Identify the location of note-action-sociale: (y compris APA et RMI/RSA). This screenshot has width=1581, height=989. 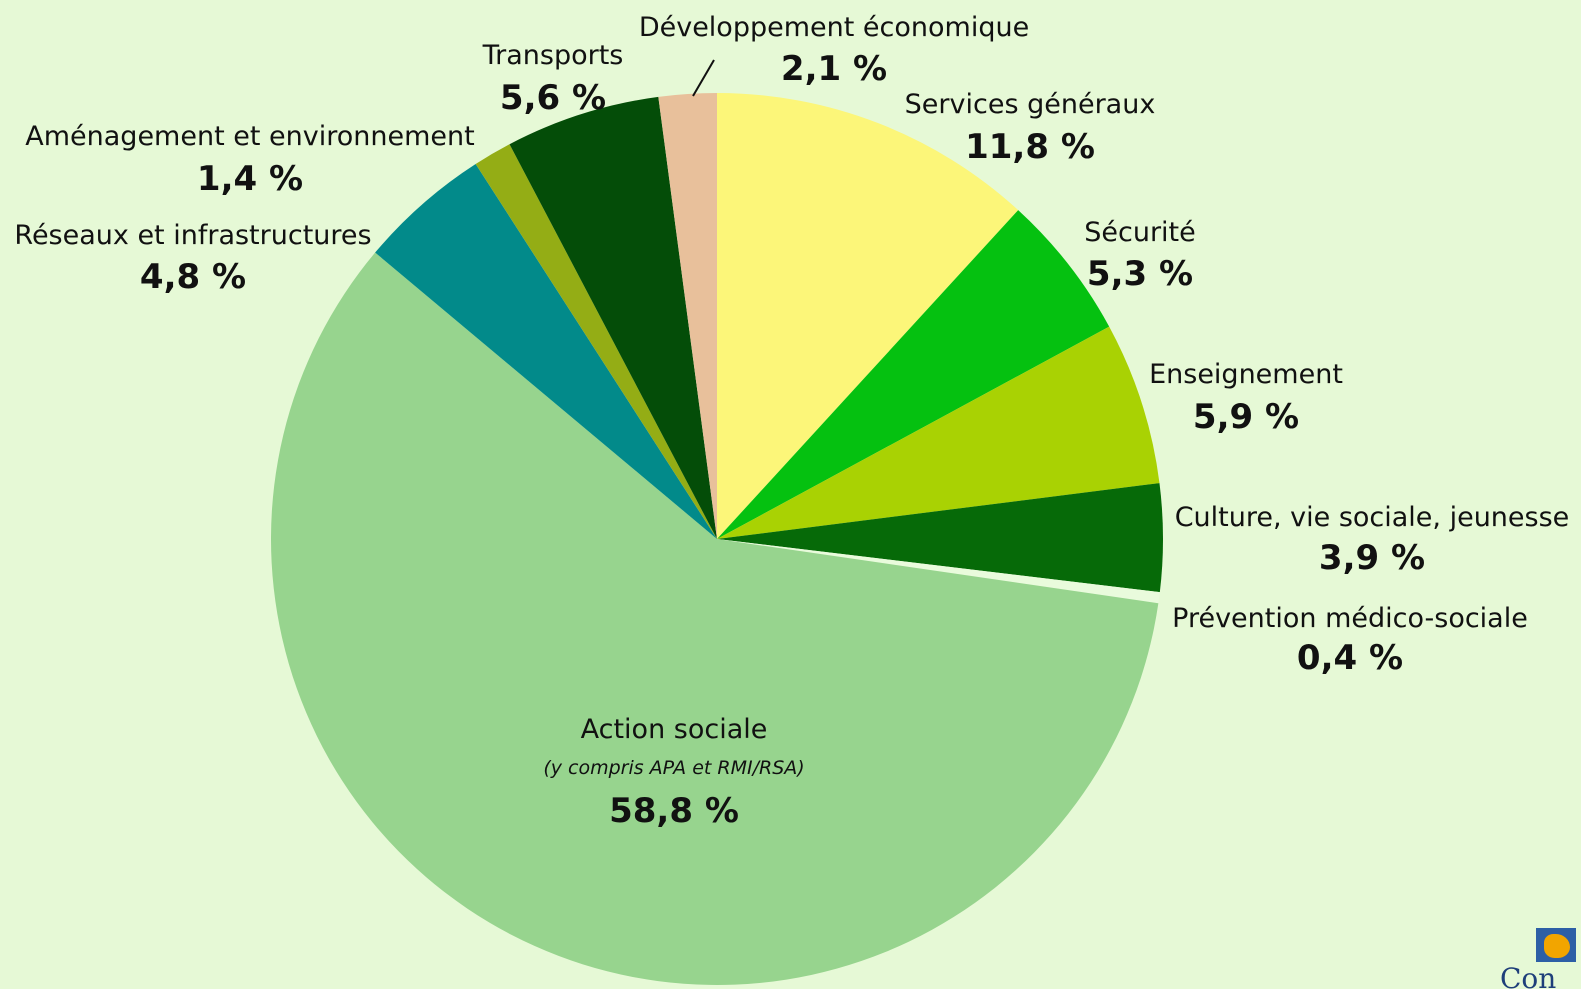
(673, 768).